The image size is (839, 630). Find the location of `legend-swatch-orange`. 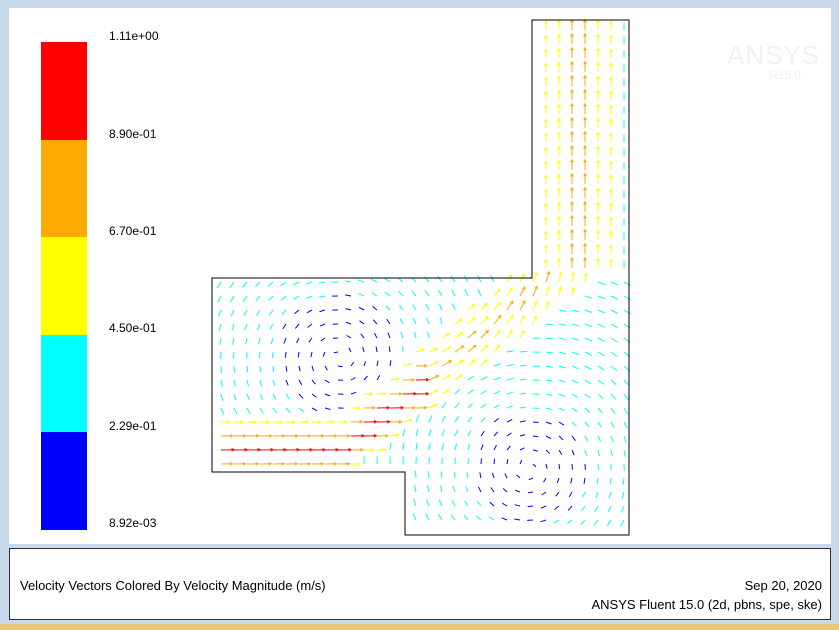

legend-swatch-orange is located at coordinates (64, 188).